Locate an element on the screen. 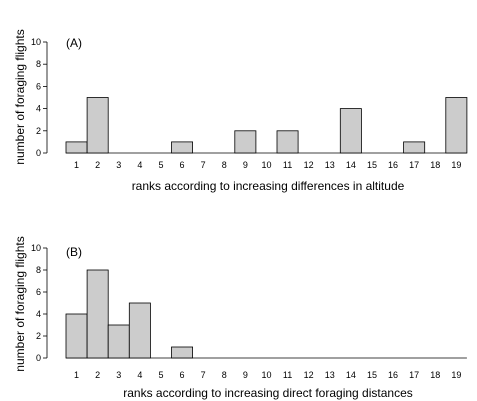  panel-a-x-tick-label: 15 is located at coordinates (372, 165).